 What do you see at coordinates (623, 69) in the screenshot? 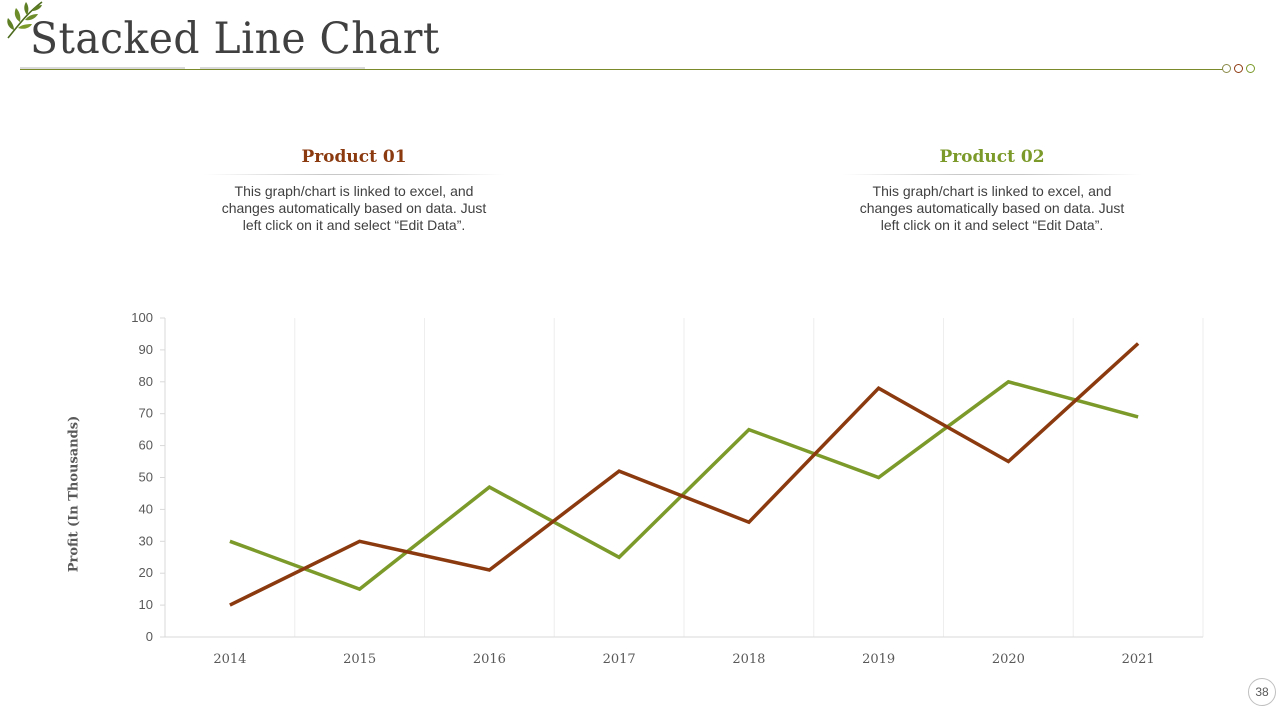
I see `title-divider` at bounding box center [623, 69].